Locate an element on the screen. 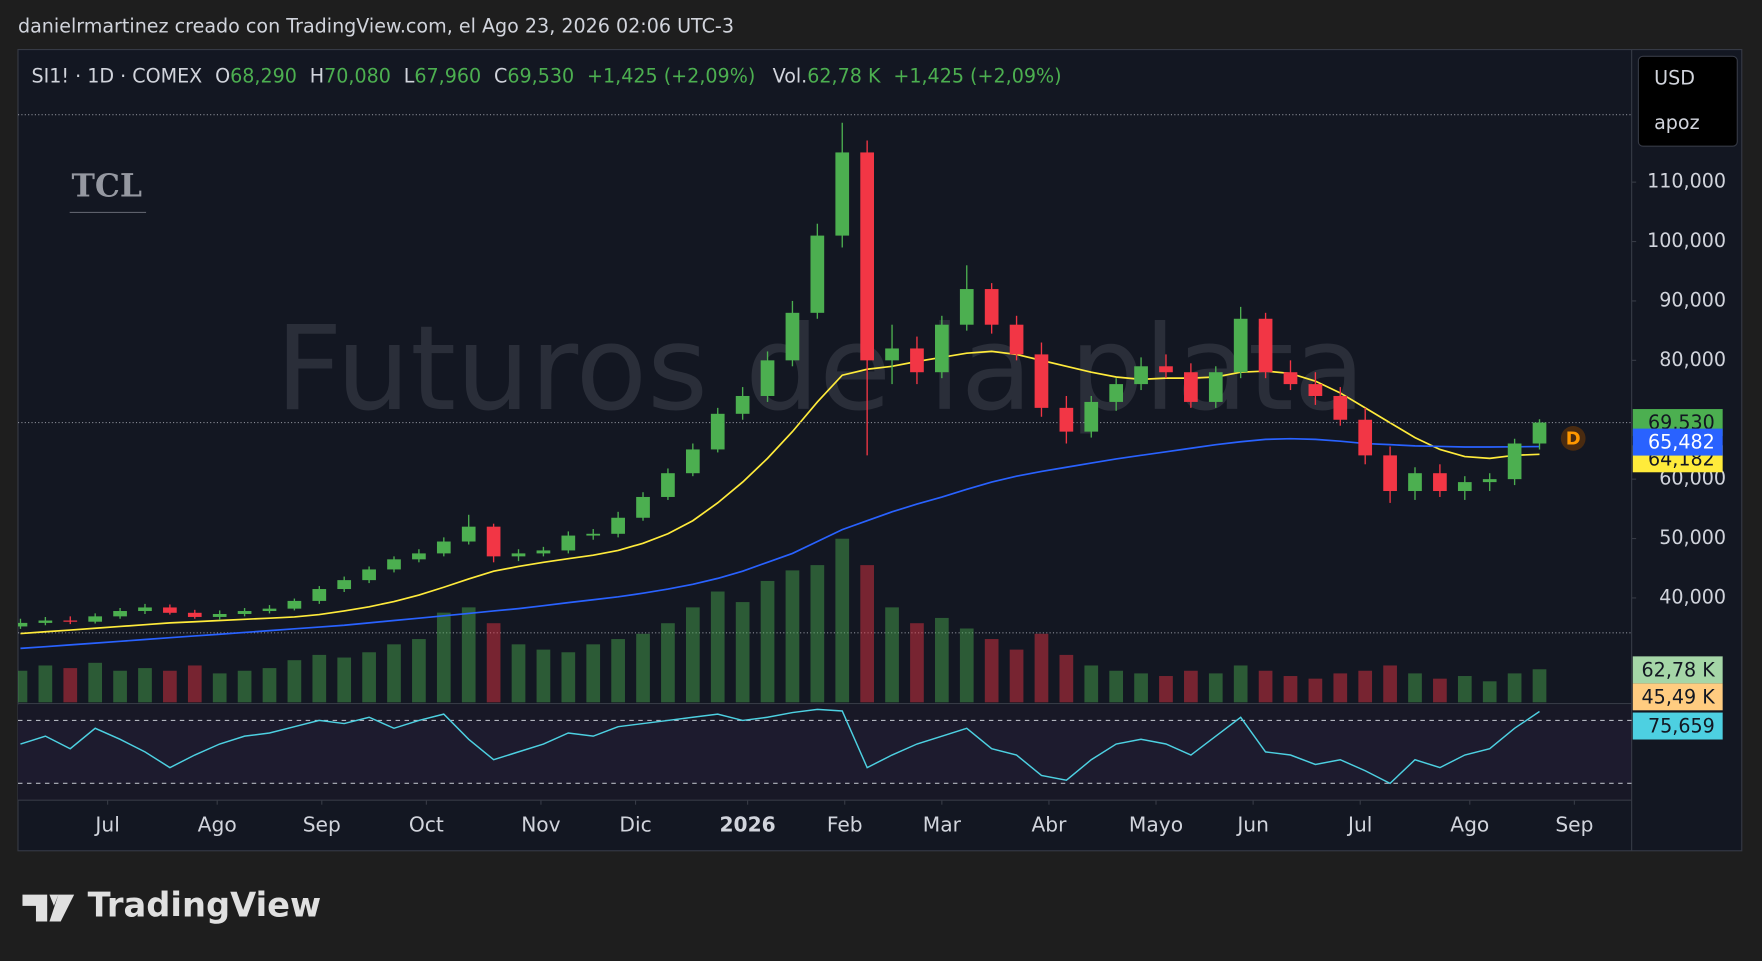 This screenshot has height=961, width=1762. close-tag: 69,530 is located at coordinates (1681, 422).